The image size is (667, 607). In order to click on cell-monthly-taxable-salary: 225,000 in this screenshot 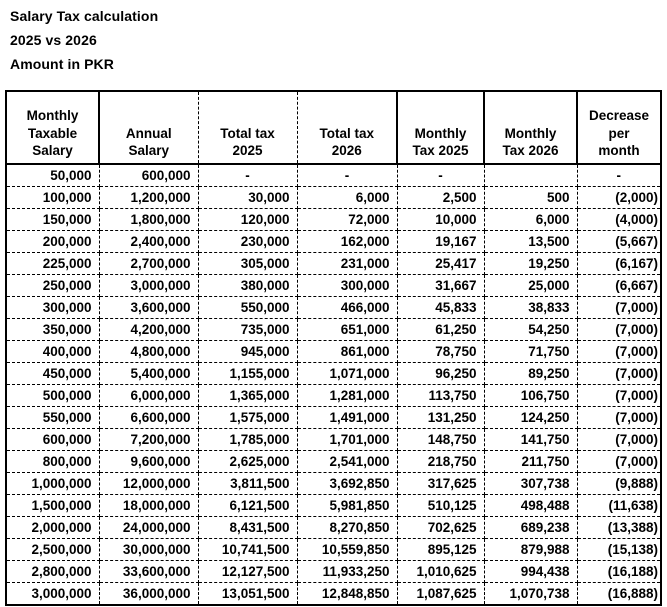, I will do `click(53, 263)`.